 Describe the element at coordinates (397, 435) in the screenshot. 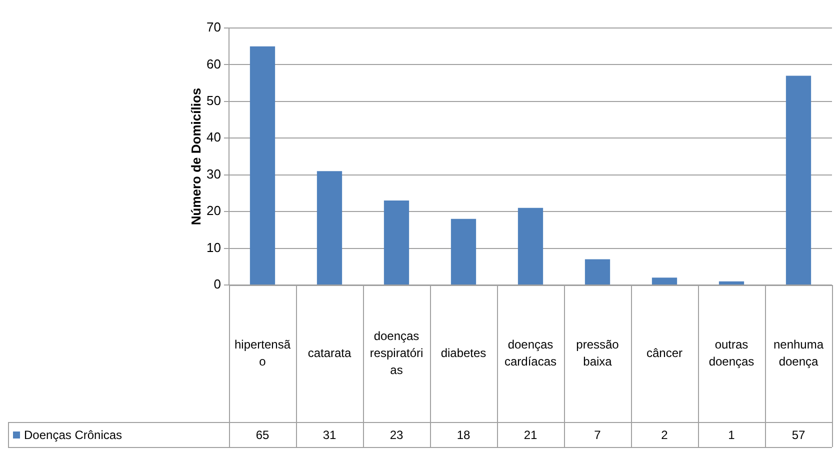

I see `data-label: 23` at that location.